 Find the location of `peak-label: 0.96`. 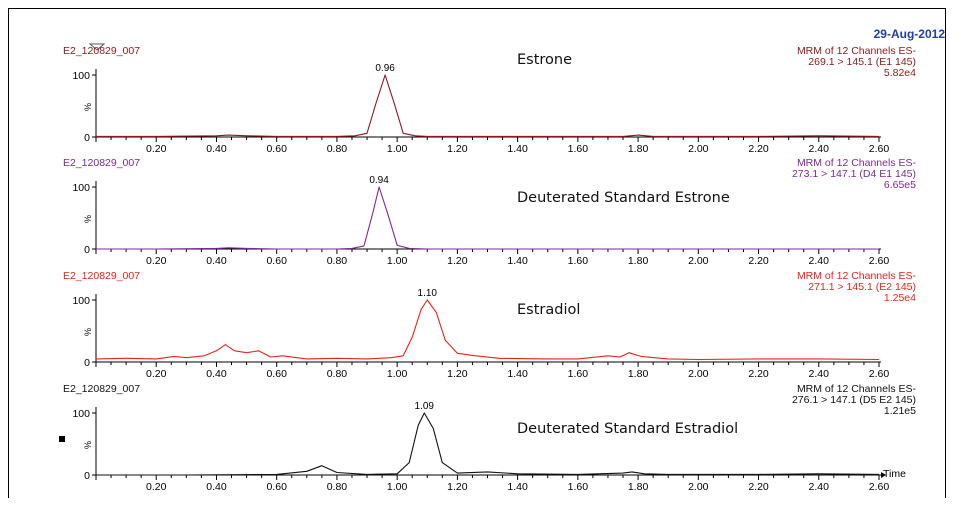

peak-label: 0.96 is located at coordinates (385, 68).